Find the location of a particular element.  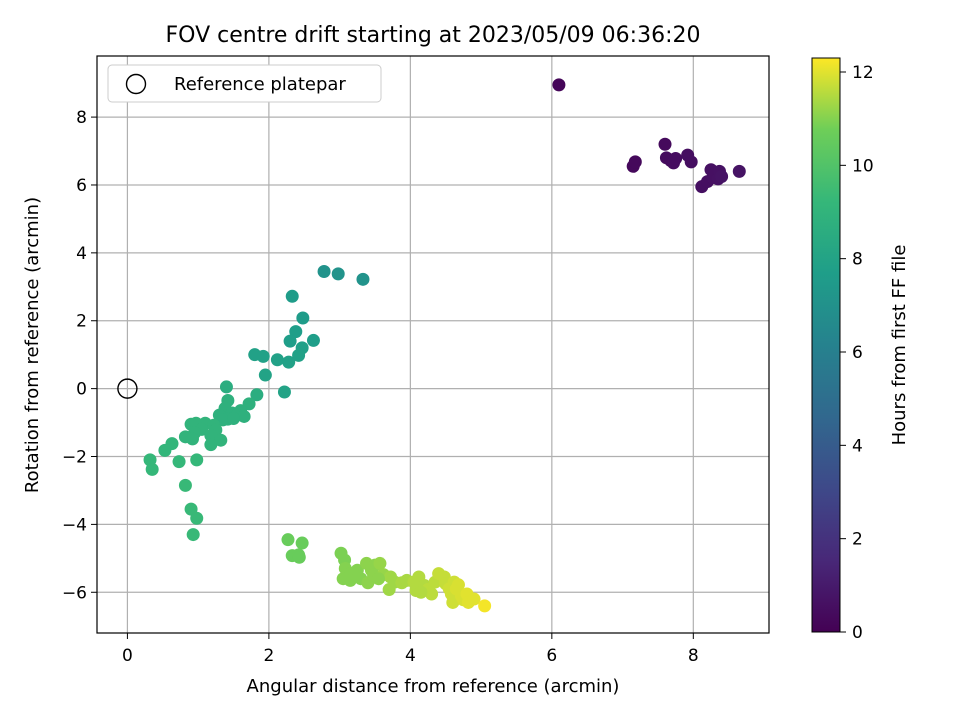

colorbar-tick-label: 0 is located at coordinates (857, 633).